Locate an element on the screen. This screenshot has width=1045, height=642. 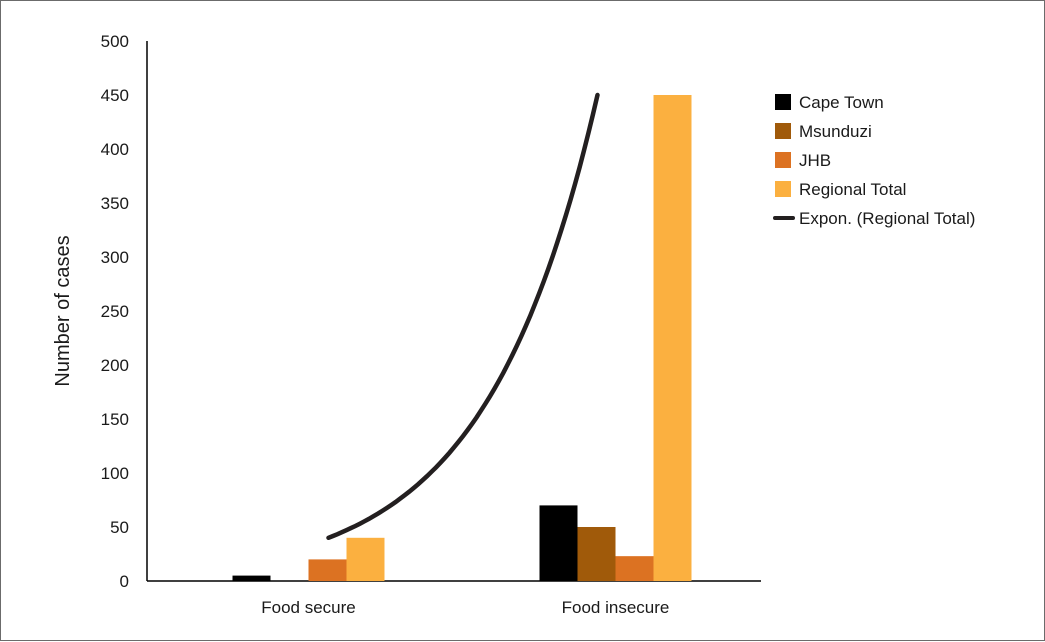
bar-cape-town-food-insecure is located at coordinates (558, 543).